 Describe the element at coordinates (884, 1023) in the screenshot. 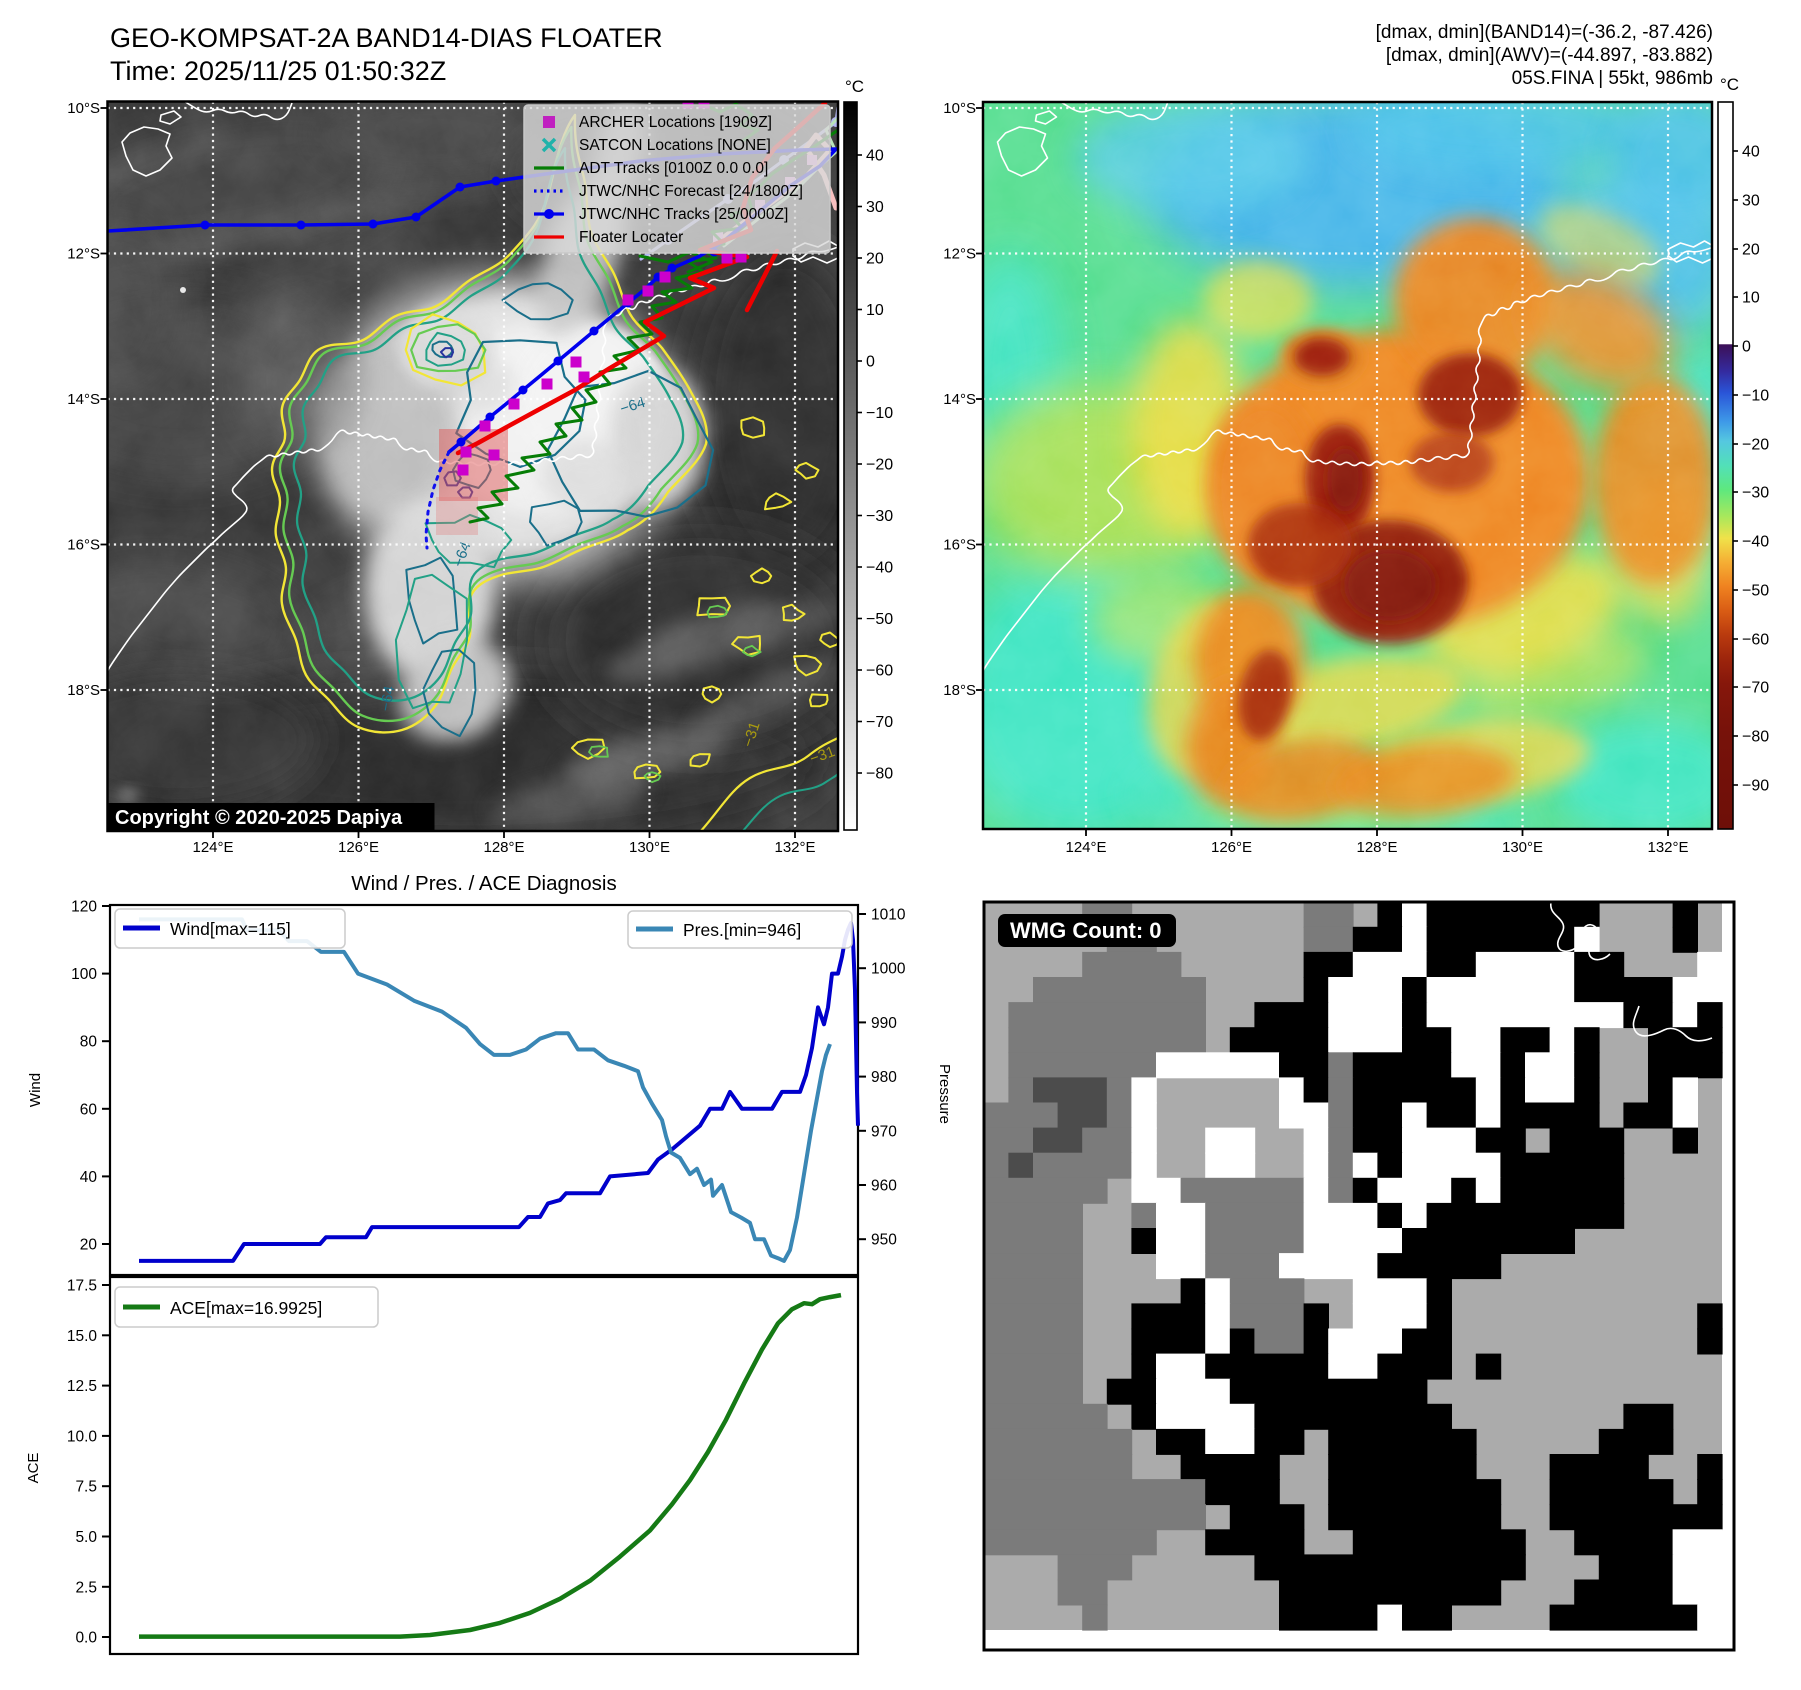

I see `svg-text: 990` at that location.